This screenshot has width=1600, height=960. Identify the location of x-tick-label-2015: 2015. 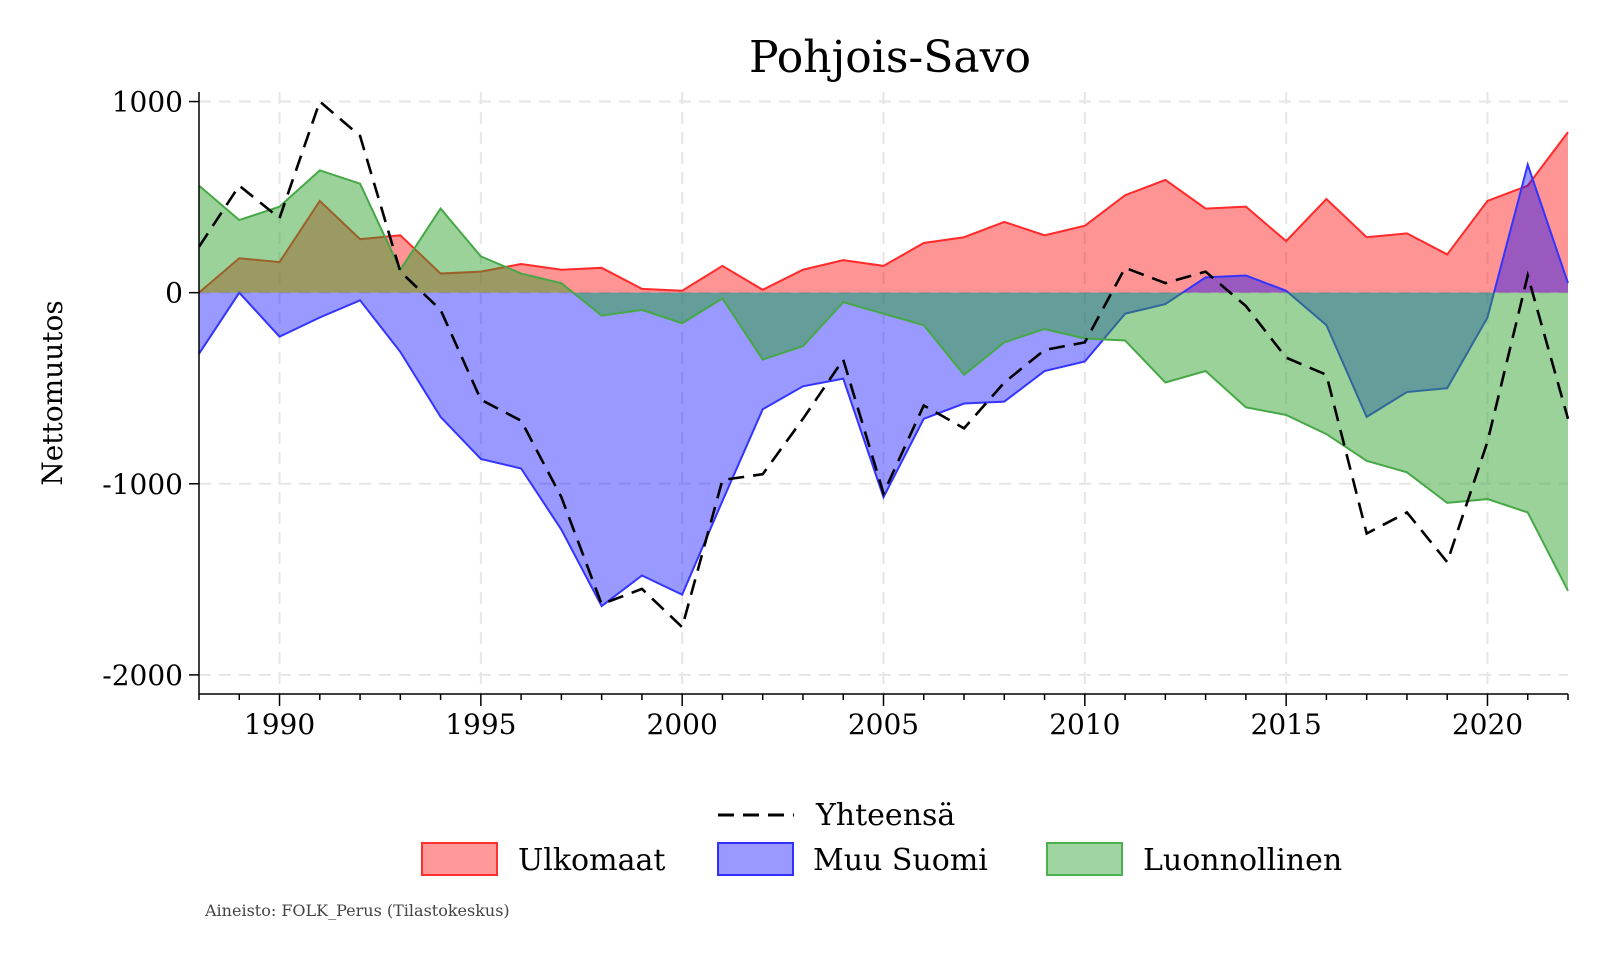
(1286, 724).